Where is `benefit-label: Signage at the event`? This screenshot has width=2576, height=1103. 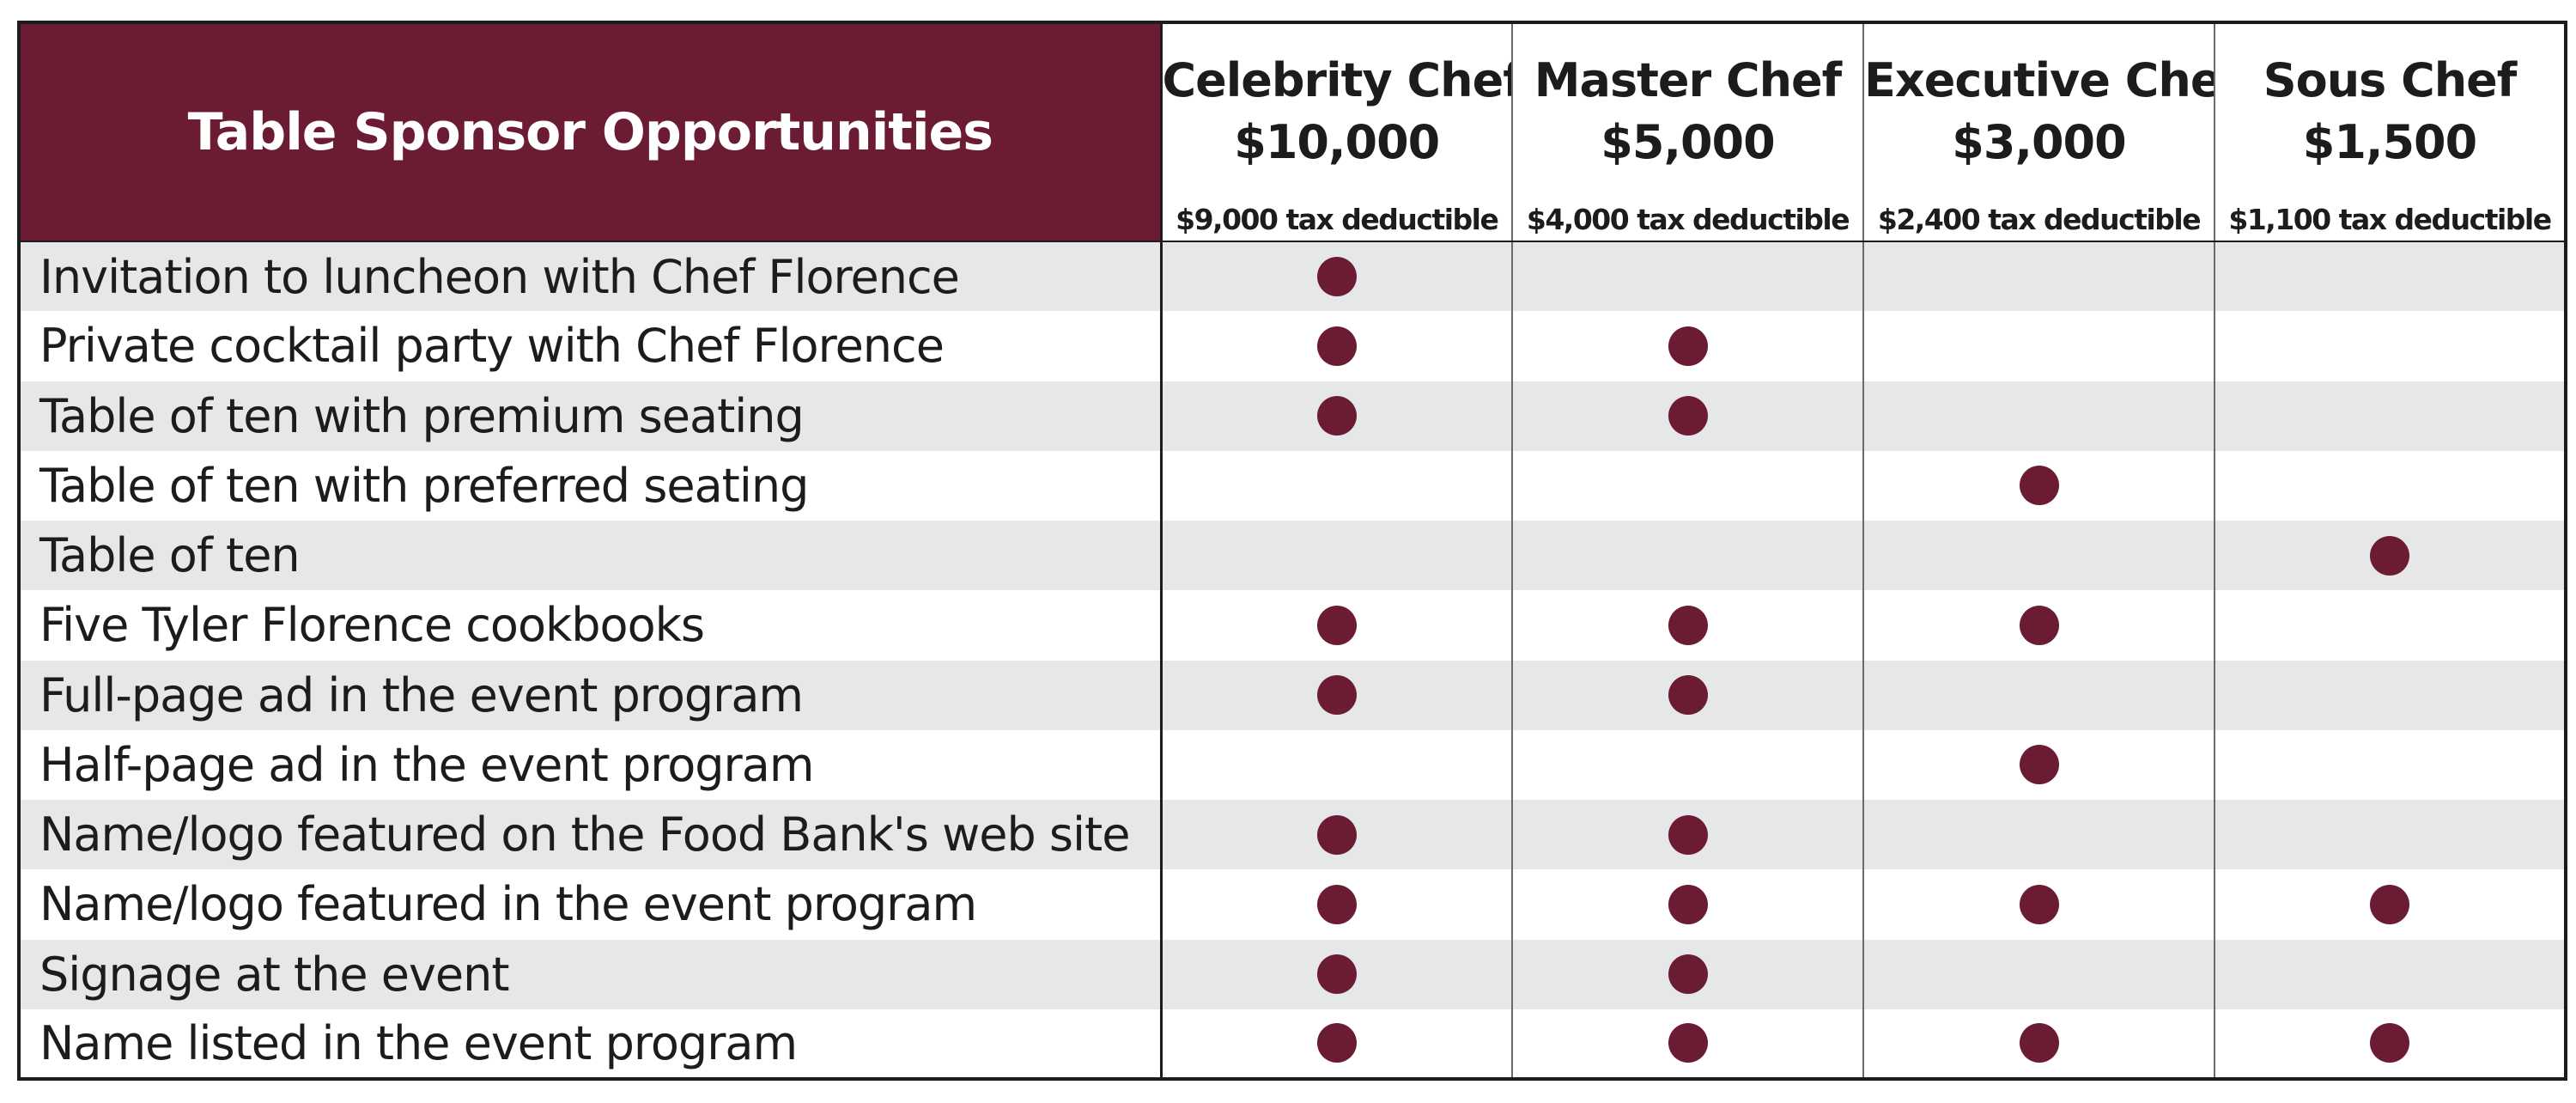
benefit-label: Signage at the event is located at coordinates (274, 975).